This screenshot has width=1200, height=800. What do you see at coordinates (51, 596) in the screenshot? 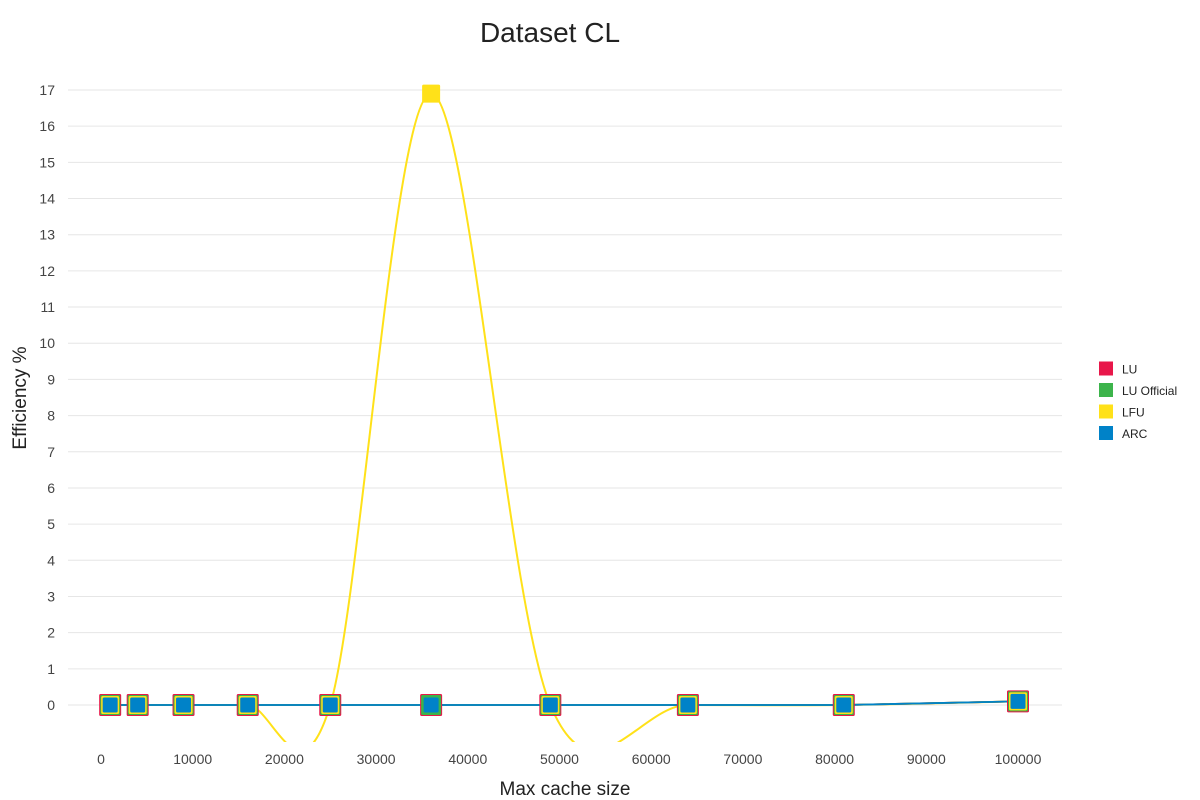
I see `y-tick-label: 3` at bounding box center [51, 596].